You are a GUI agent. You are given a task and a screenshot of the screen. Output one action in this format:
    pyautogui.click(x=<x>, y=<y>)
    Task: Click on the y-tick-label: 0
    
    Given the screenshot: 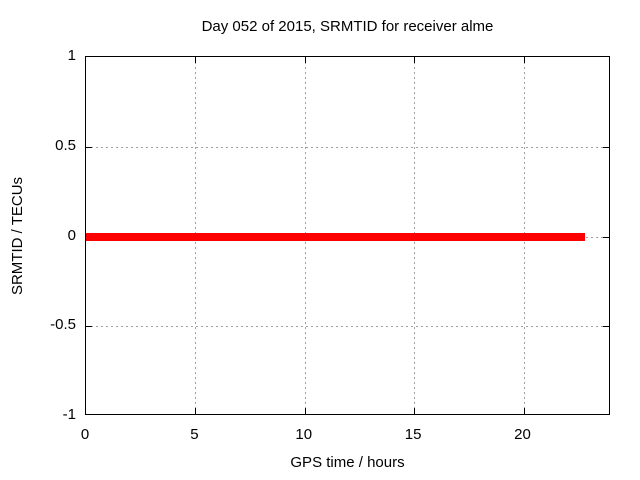 What is the action you would take?
    pyautogui.click(x=71, y=235)
    